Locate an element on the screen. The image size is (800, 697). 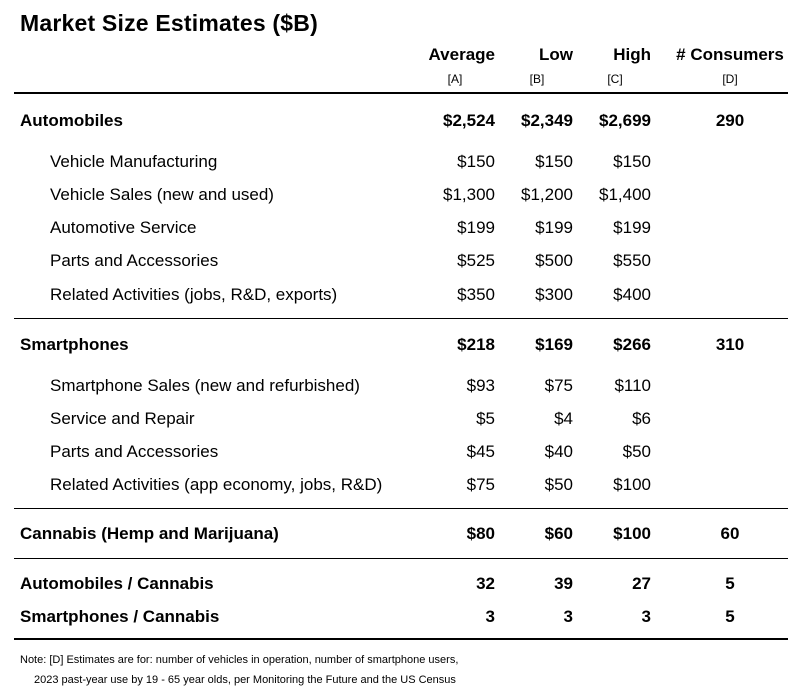
cell-average: $525 is located at coordinates (476, 260).